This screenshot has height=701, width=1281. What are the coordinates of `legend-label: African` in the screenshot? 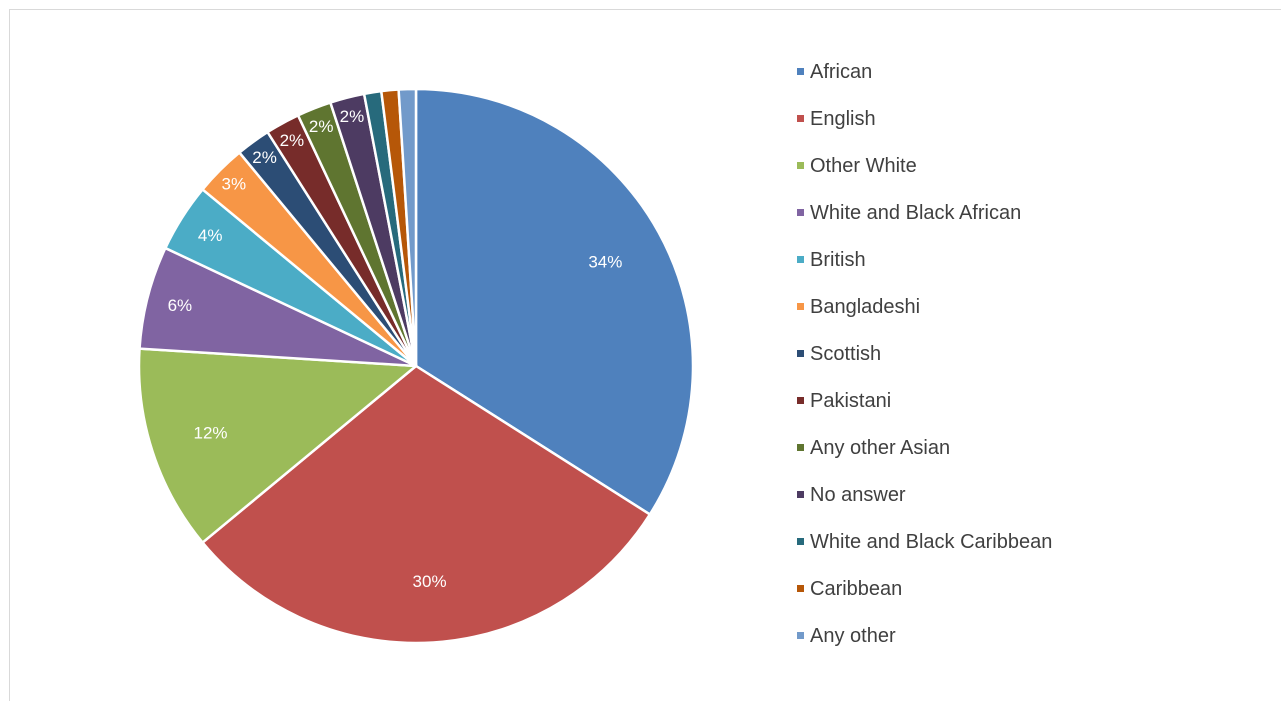 It's located at (841, 72).